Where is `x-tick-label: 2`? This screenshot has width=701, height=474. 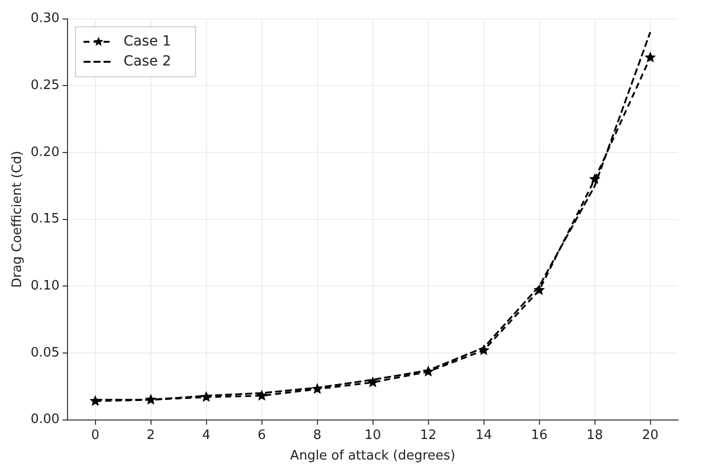
x-tick-label: 2 is located at coordinates (150, 435).